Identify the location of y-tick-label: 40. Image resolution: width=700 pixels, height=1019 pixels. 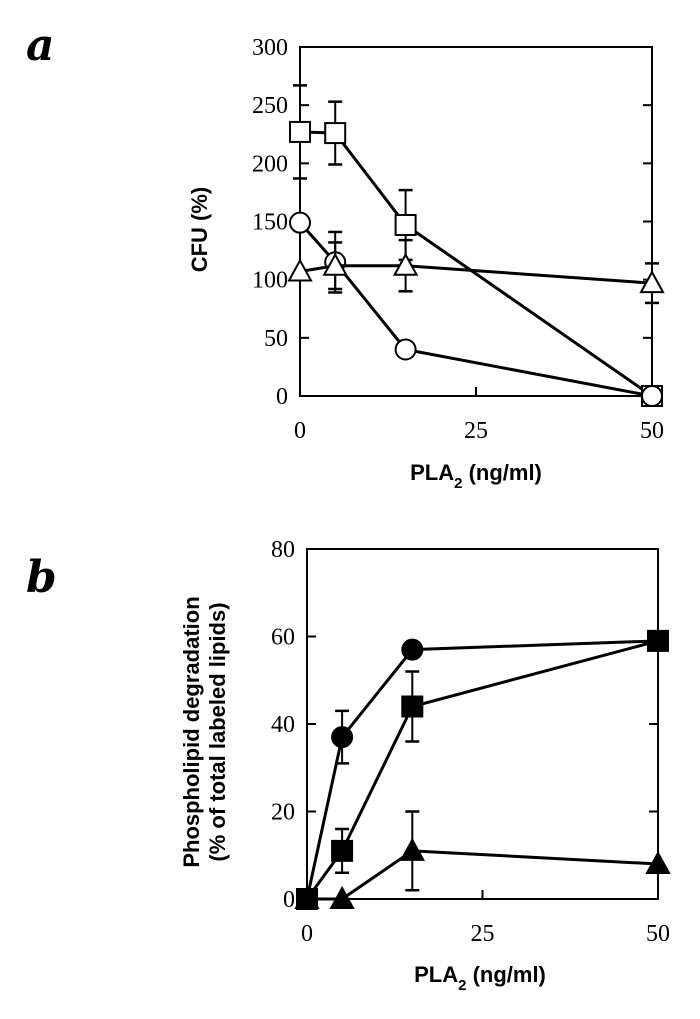
(283, 725).